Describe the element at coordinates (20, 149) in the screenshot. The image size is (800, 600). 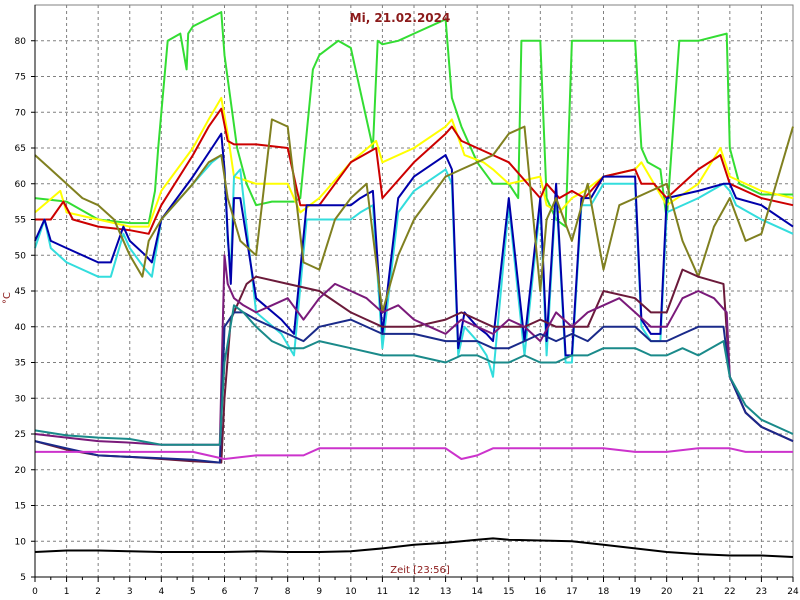
I see `y-tick-label: 65` at that location.